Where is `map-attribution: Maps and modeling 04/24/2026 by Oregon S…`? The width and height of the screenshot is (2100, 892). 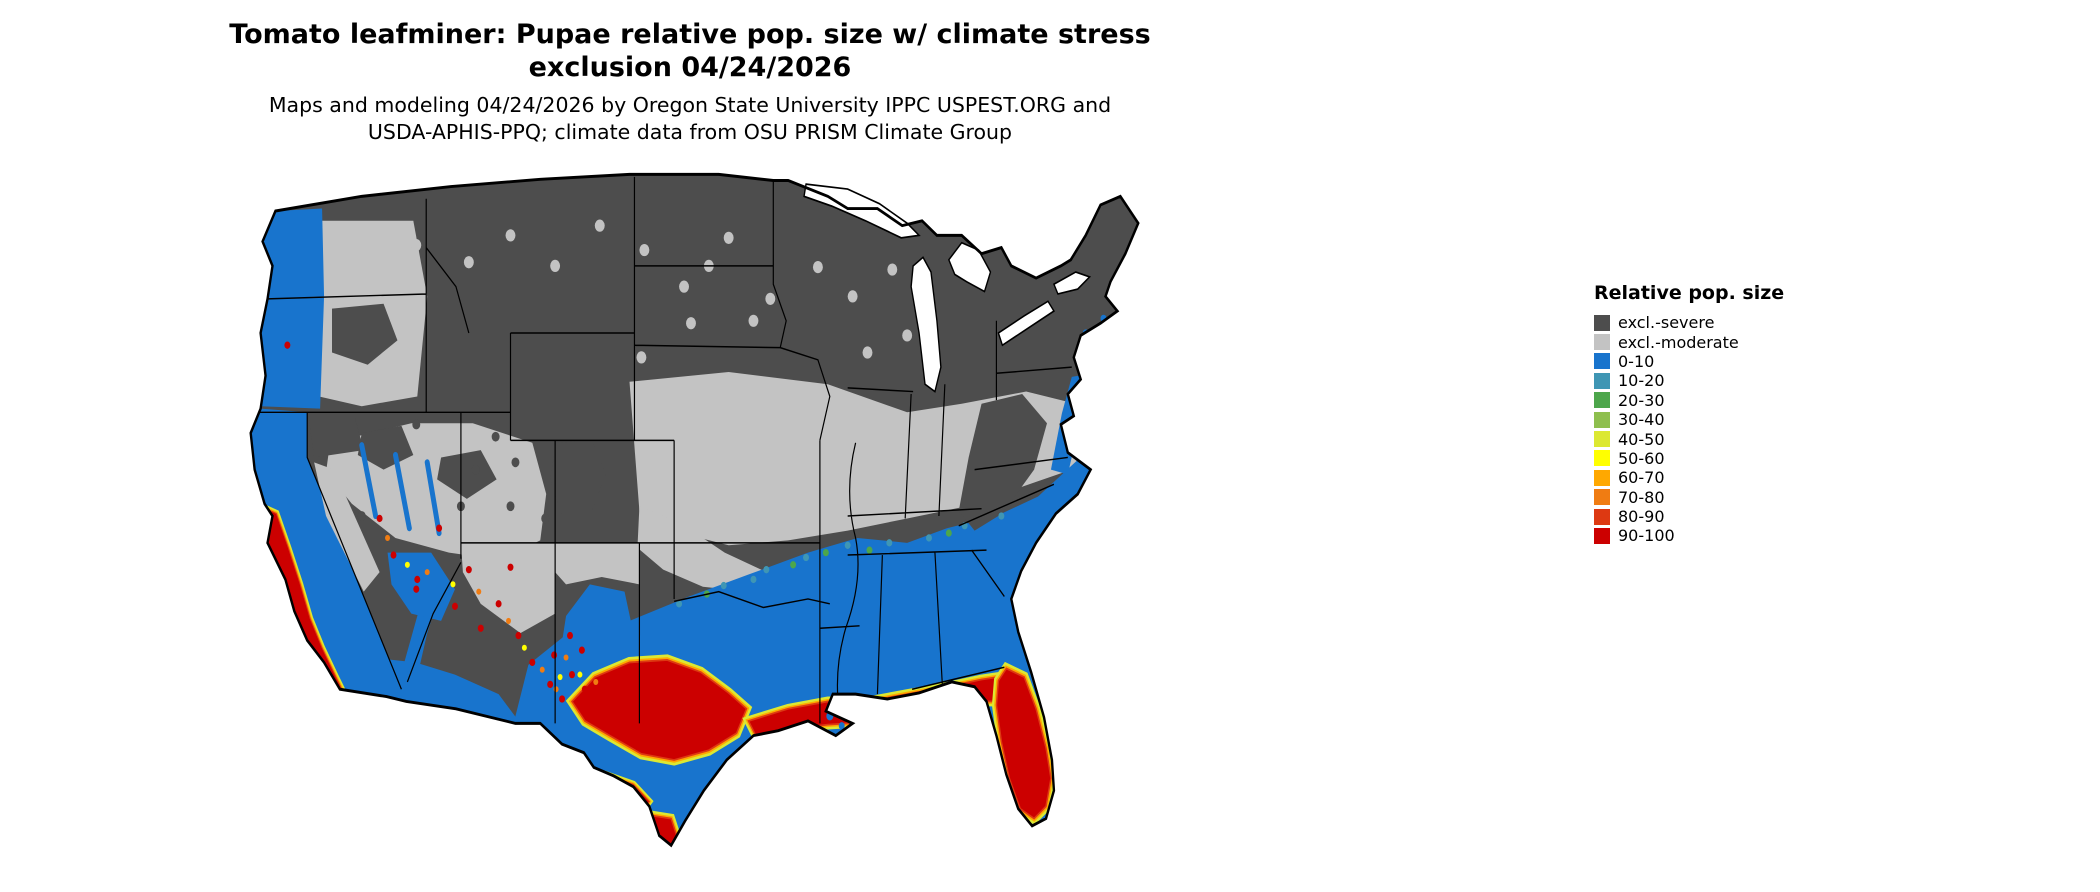
map-attribution: Maps and modeling 04/24/2026 by Oregon S… is located at coordinates (690, 119).